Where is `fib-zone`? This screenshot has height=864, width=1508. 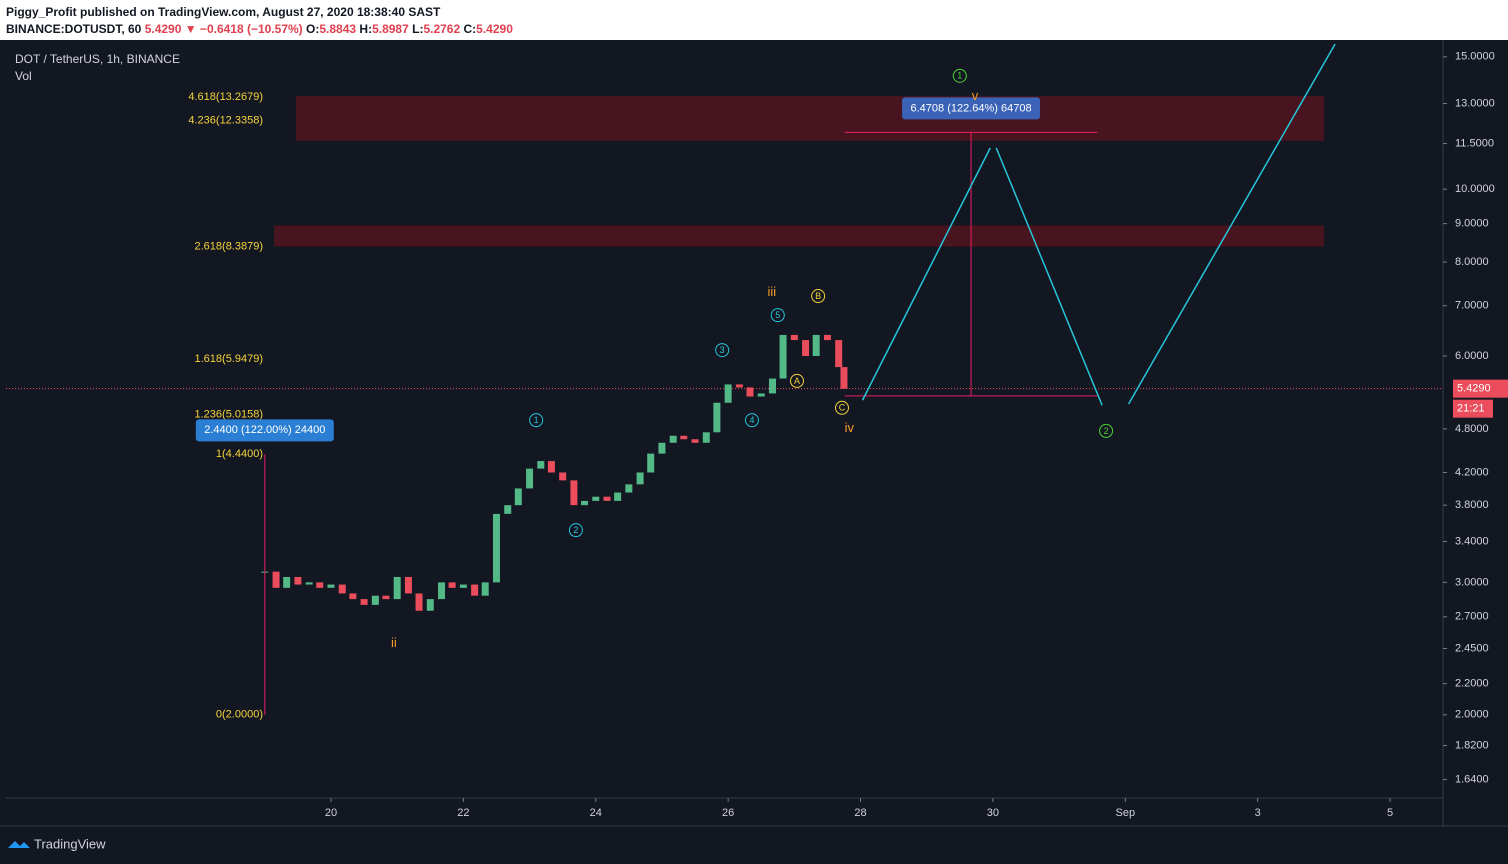 fib-zone is located at coordinates (799, 236).